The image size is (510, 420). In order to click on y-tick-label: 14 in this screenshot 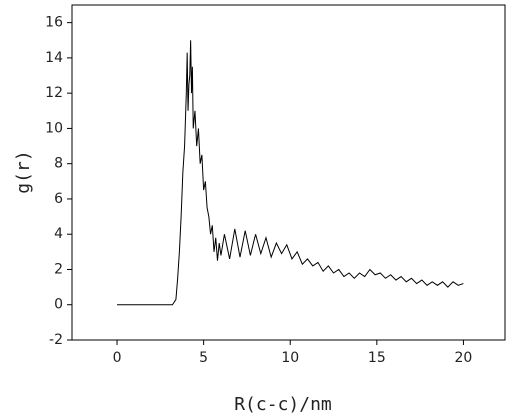, I will do `click(54, 58)`.